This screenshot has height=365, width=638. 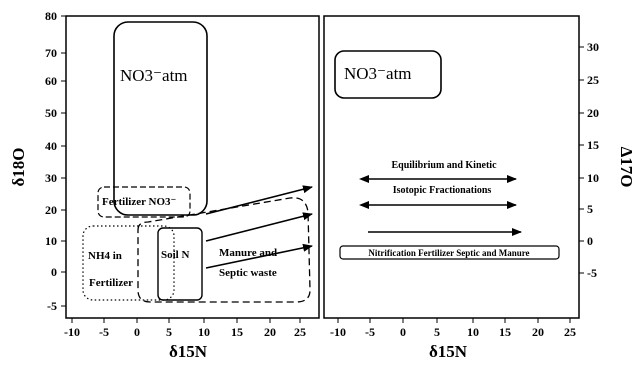 I want to click on trend-arrow-middle, so click(x=259, y=227).